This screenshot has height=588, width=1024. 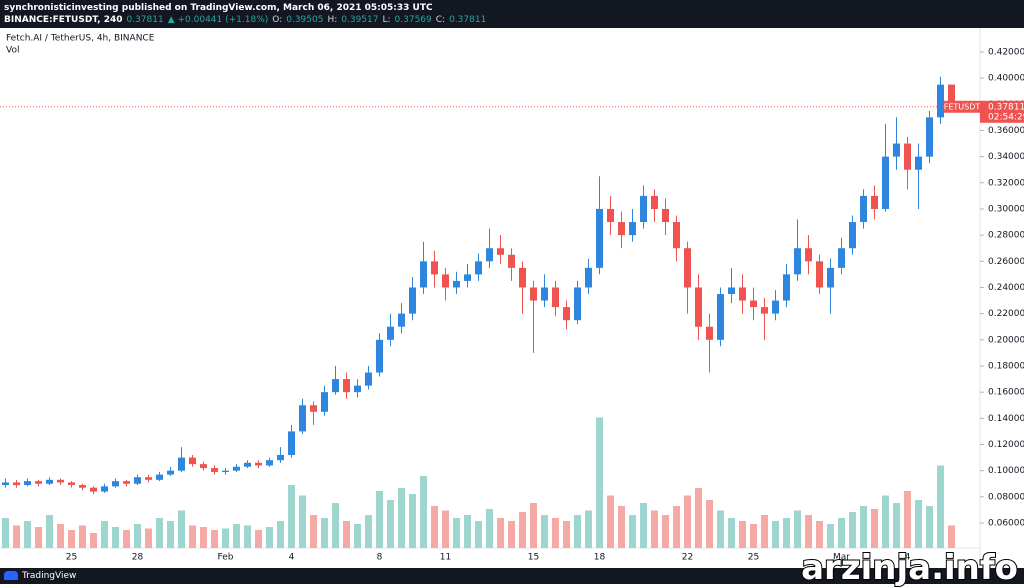 What do you see at coordinates (512, 576) in the screenshot?
I see `footer: TradingView` at bounding box center [512, 576].